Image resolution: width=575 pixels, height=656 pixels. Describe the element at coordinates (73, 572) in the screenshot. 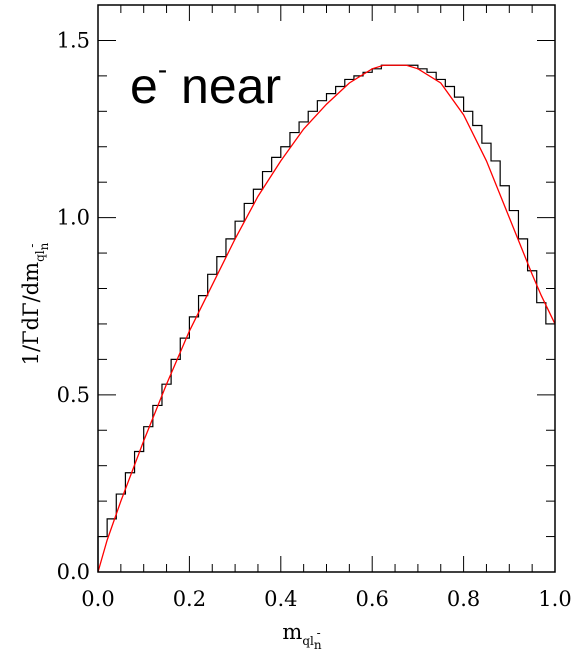

I see `y-tick-label: 0.0` at that location.